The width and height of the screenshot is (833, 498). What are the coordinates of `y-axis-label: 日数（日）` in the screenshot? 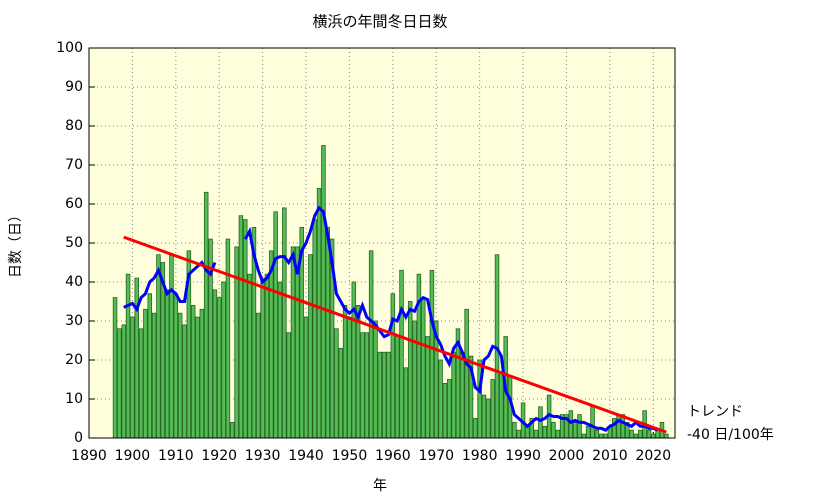 It's located at (16, 243).